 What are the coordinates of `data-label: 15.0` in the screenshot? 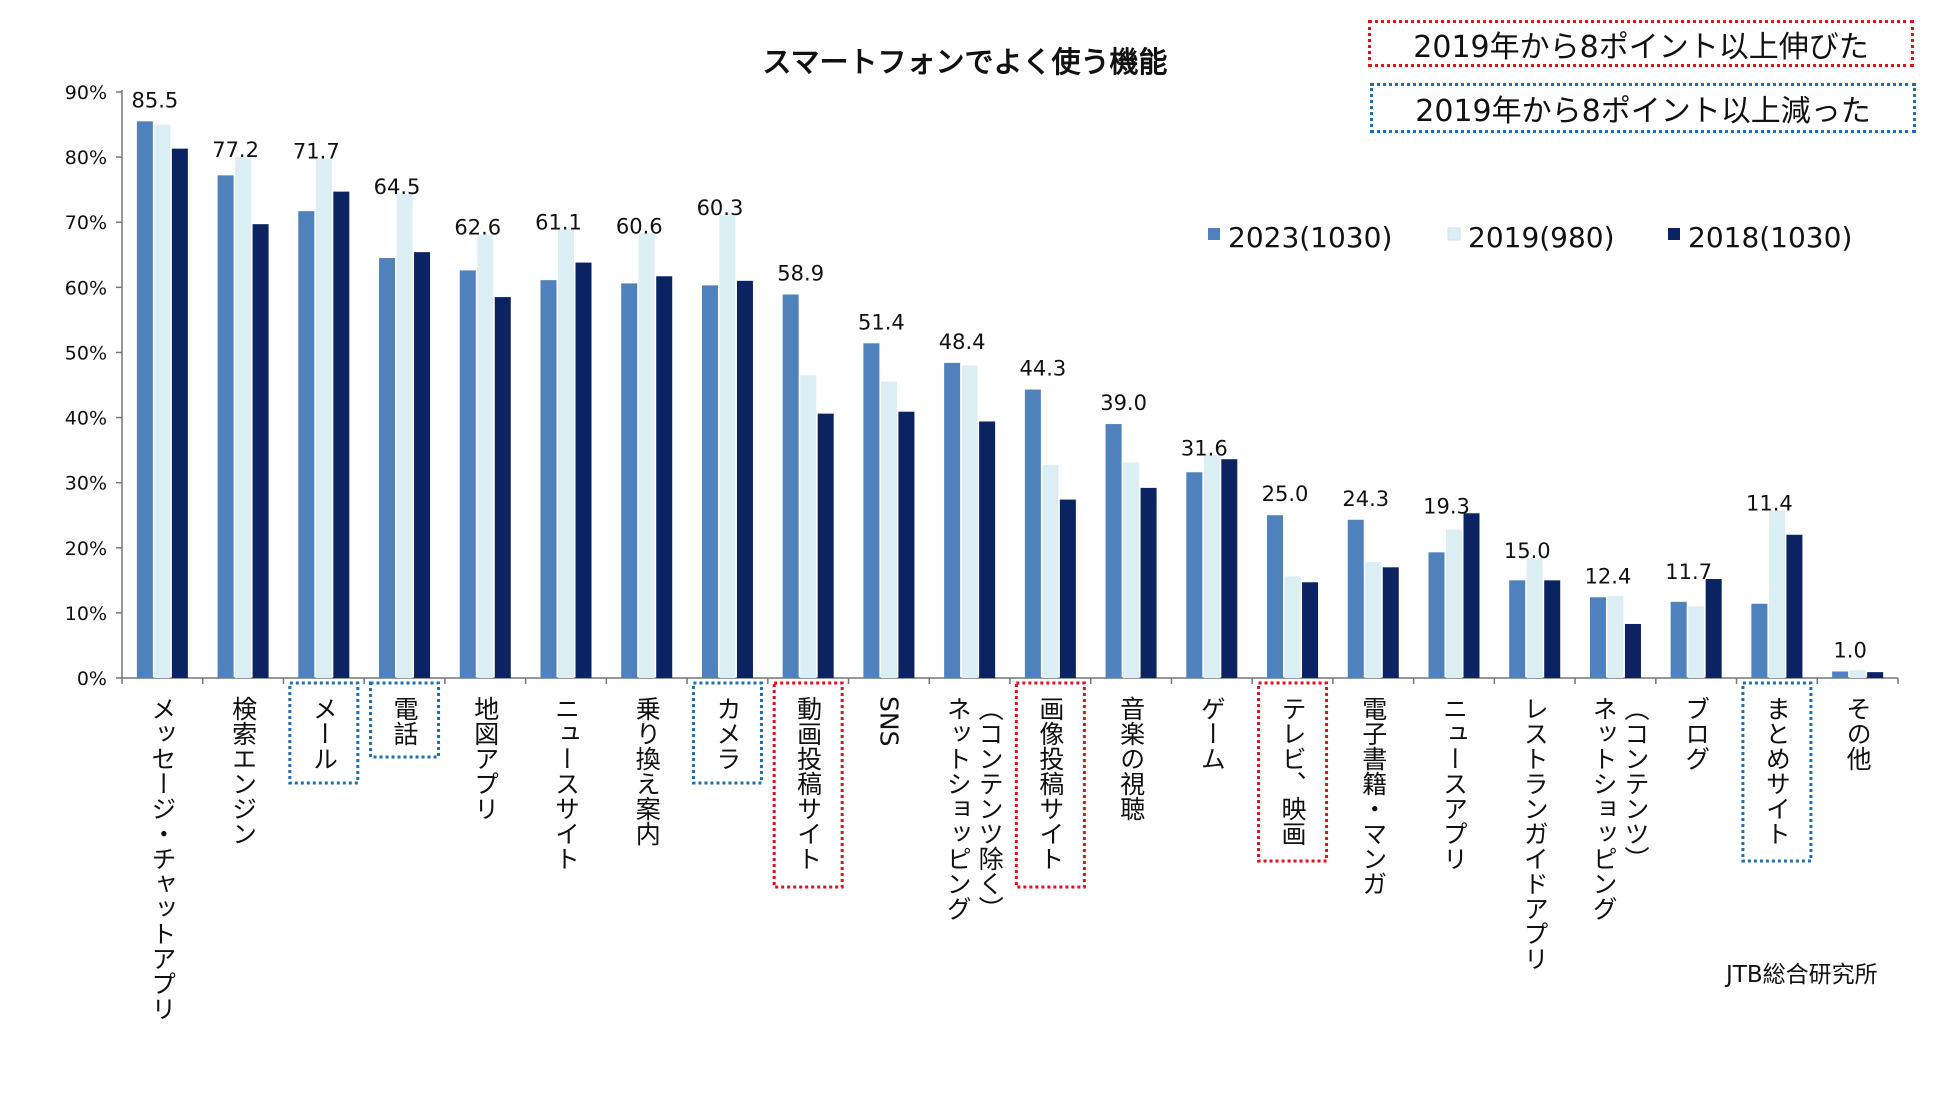 It's located at (1527, 551).